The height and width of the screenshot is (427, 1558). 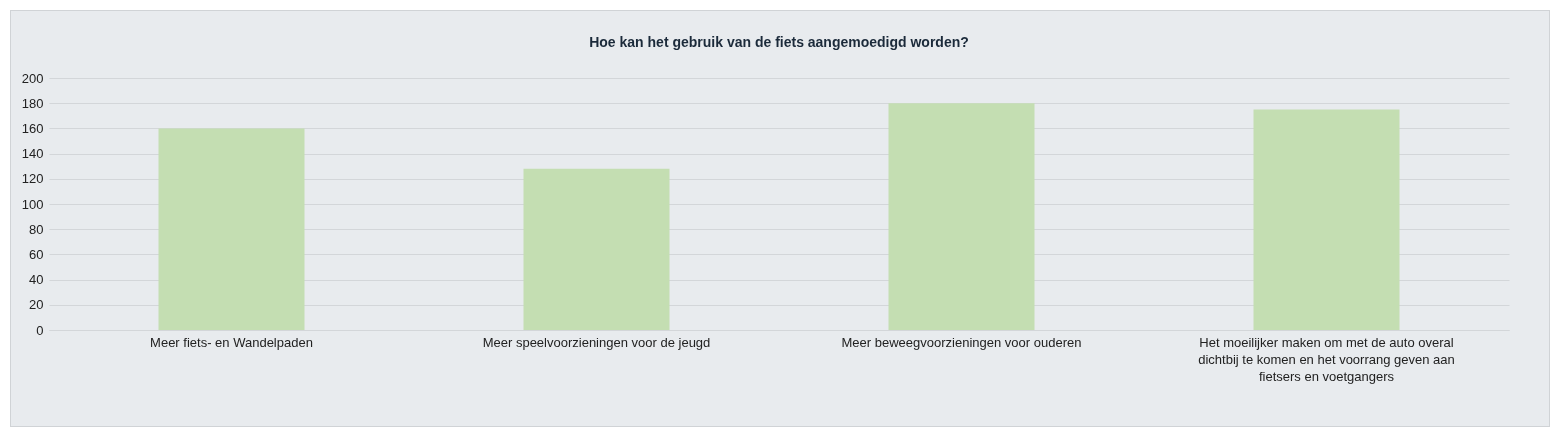 What do you see at coordinates (32, 154) in the screenshot?
I see `y-tick-label: 140` at bounding box center [32, 154].